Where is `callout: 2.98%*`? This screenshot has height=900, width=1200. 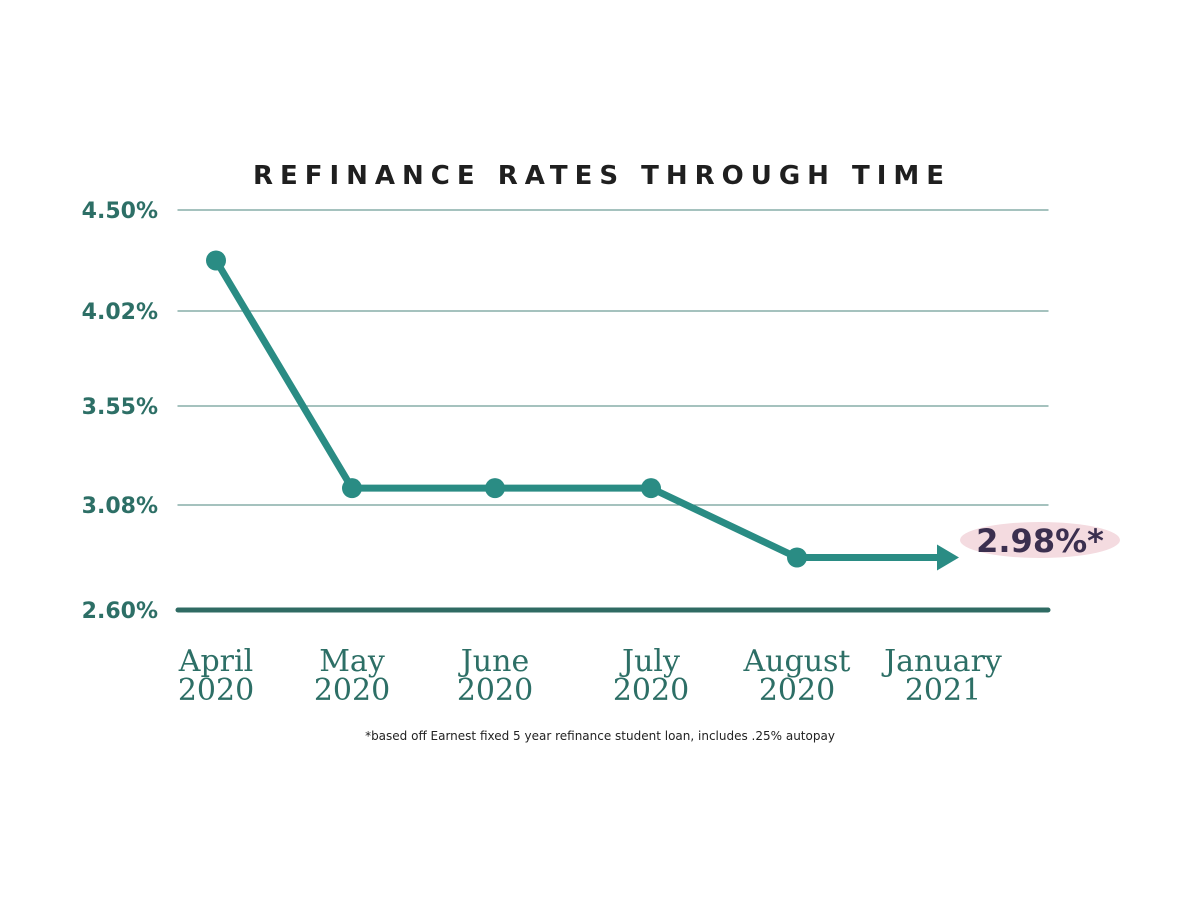
callout: 2.98%* is located at coordinates (1040, 541).